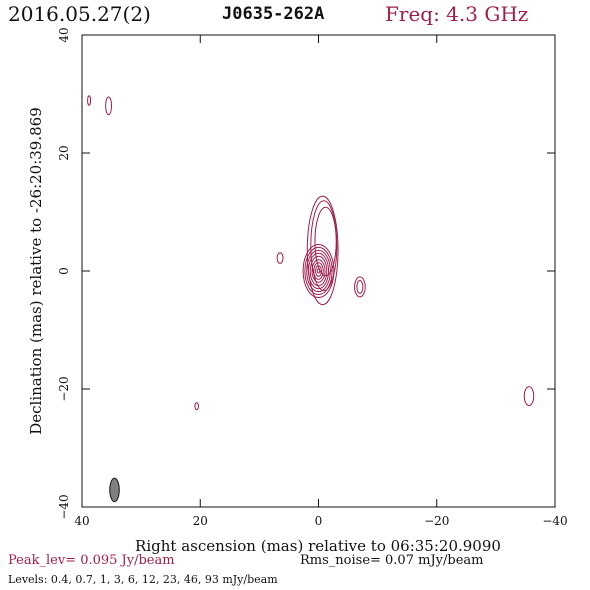 This screenshot has width=590, height=590. What do you see at coordinates (79, 14) in the screenshot?
I see `observation-date: 2016.05.27(2)` at bounding box center [79, 14].